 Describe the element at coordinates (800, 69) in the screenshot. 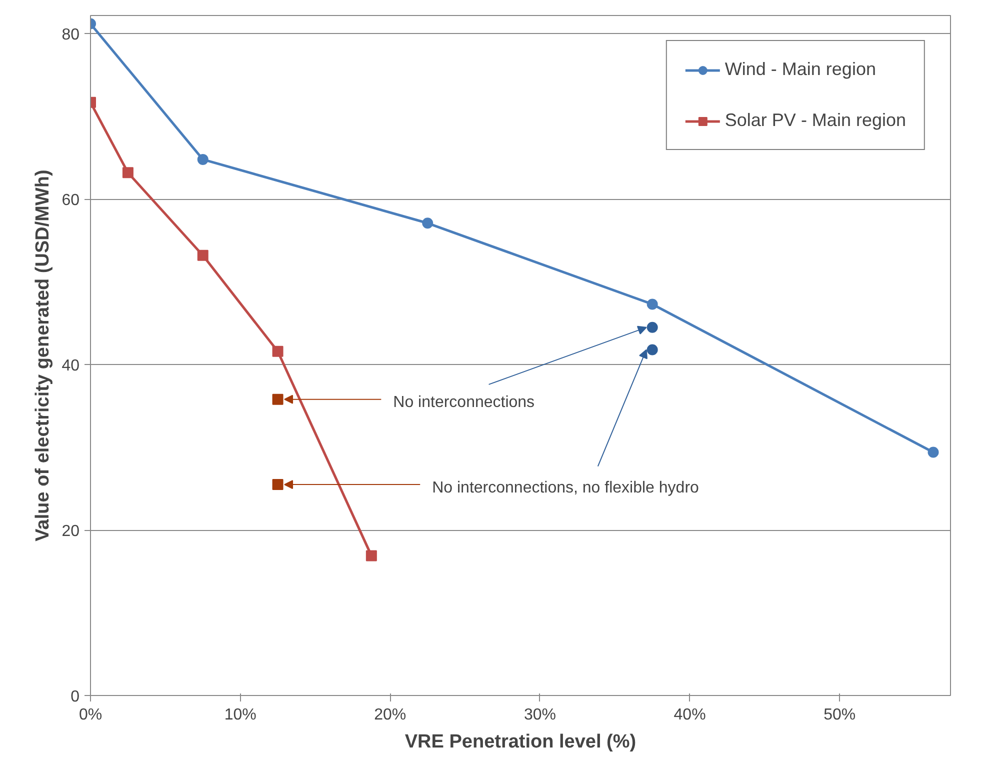

I see `legend-label: Wind - Main region` at that location.